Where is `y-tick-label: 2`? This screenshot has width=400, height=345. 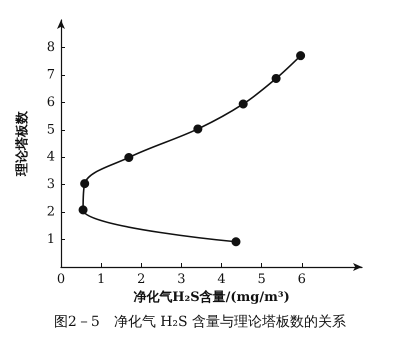 y-tick-label: 2 is located at coordinates (50, 212).